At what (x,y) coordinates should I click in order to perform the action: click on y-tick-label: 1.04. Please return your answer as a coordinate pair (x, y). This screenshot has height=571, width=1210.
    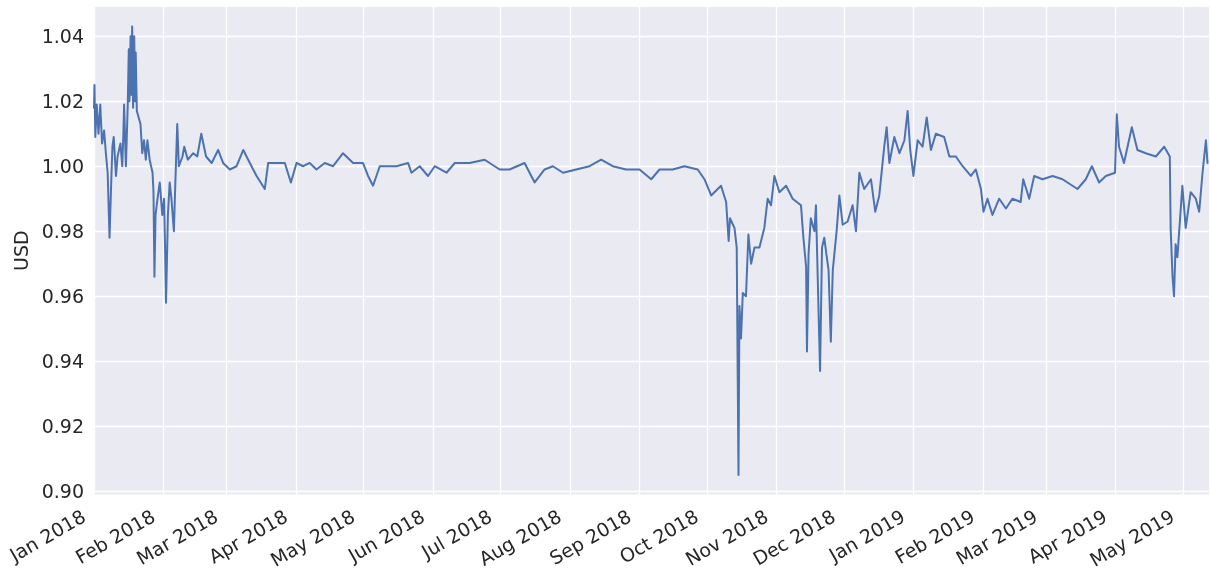
    Looking at the image, I should click on (62, 36).